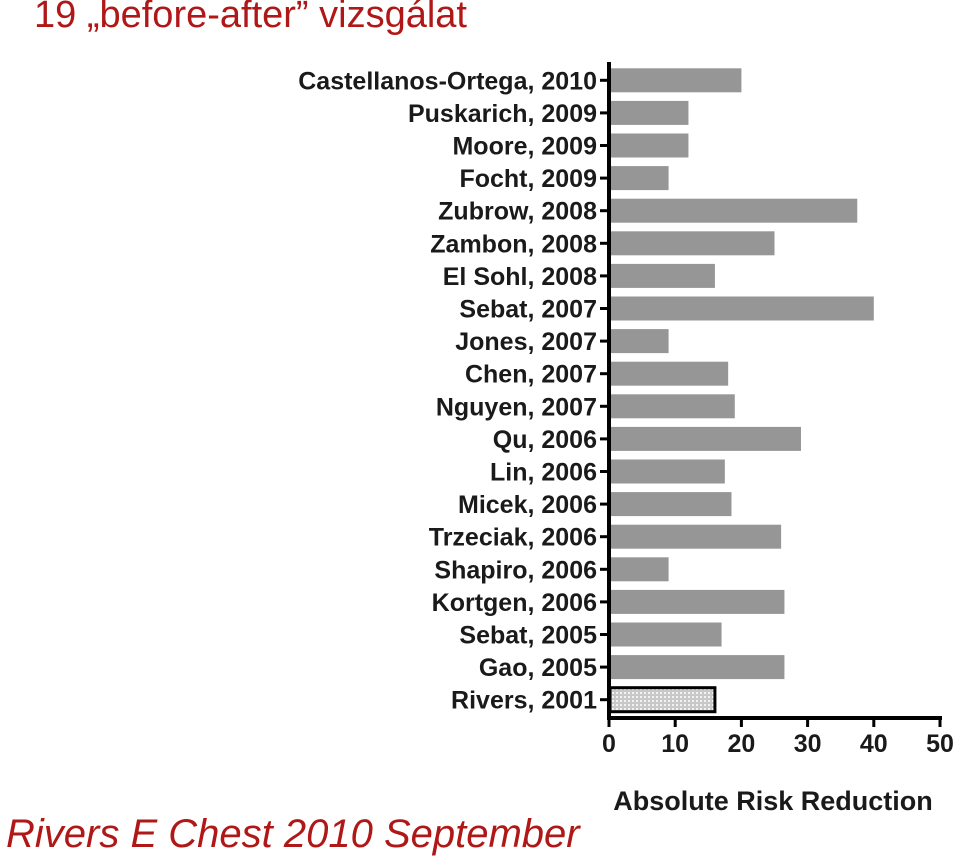 The image size is (960, 863). I want to click on category-label-13: Micek, 2006, so click(527, 505).